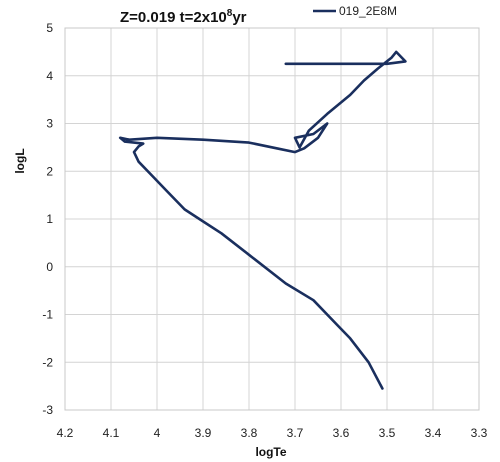 The width and height of the screenshot is (500, 462). Describe the element at coordinates (49, 171) in the screenshot. I see `y-tick-label: 2` at that location.